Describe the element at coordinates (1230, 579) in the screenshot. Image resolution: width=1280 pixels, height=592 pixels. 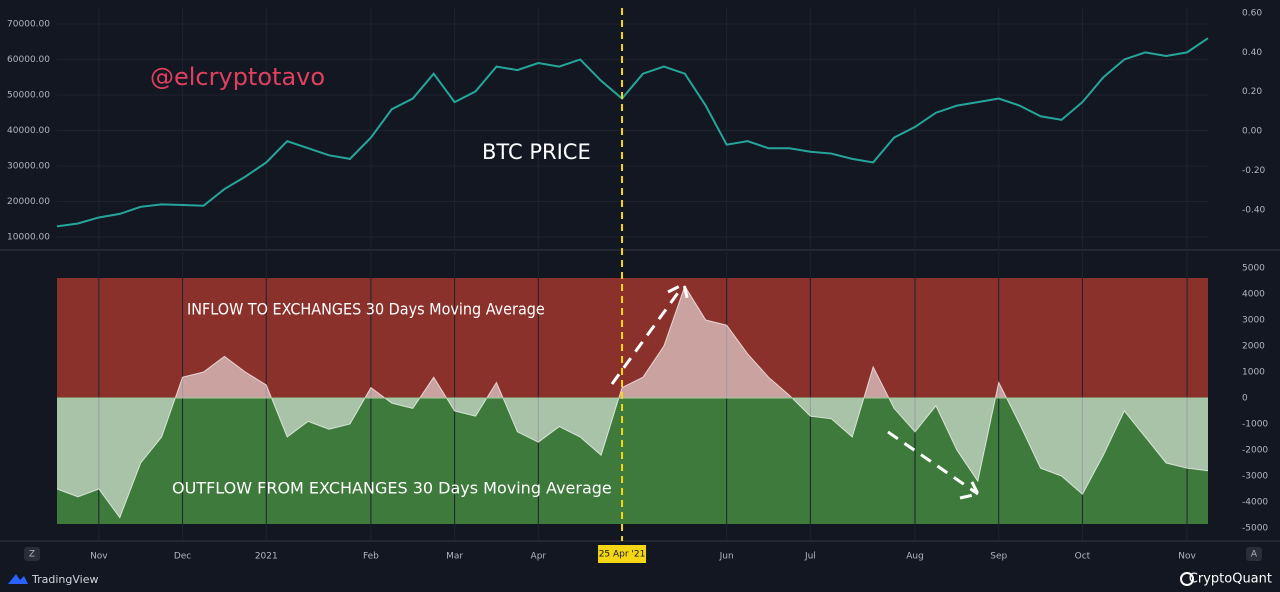
I see `footer-right: CryptoQuant` at that location.